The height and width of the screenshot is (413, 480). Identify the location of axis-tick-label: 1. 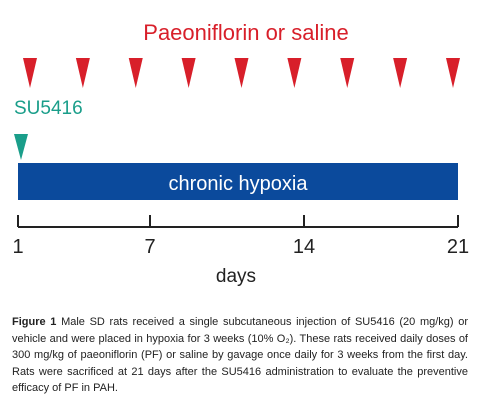
(17, 247).